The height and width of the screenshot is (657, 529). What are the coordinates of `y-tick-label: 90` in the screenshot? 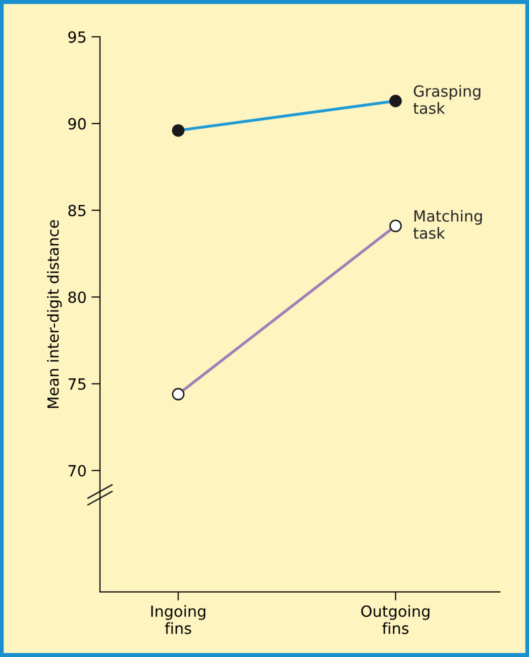 It's located at (77, 124).